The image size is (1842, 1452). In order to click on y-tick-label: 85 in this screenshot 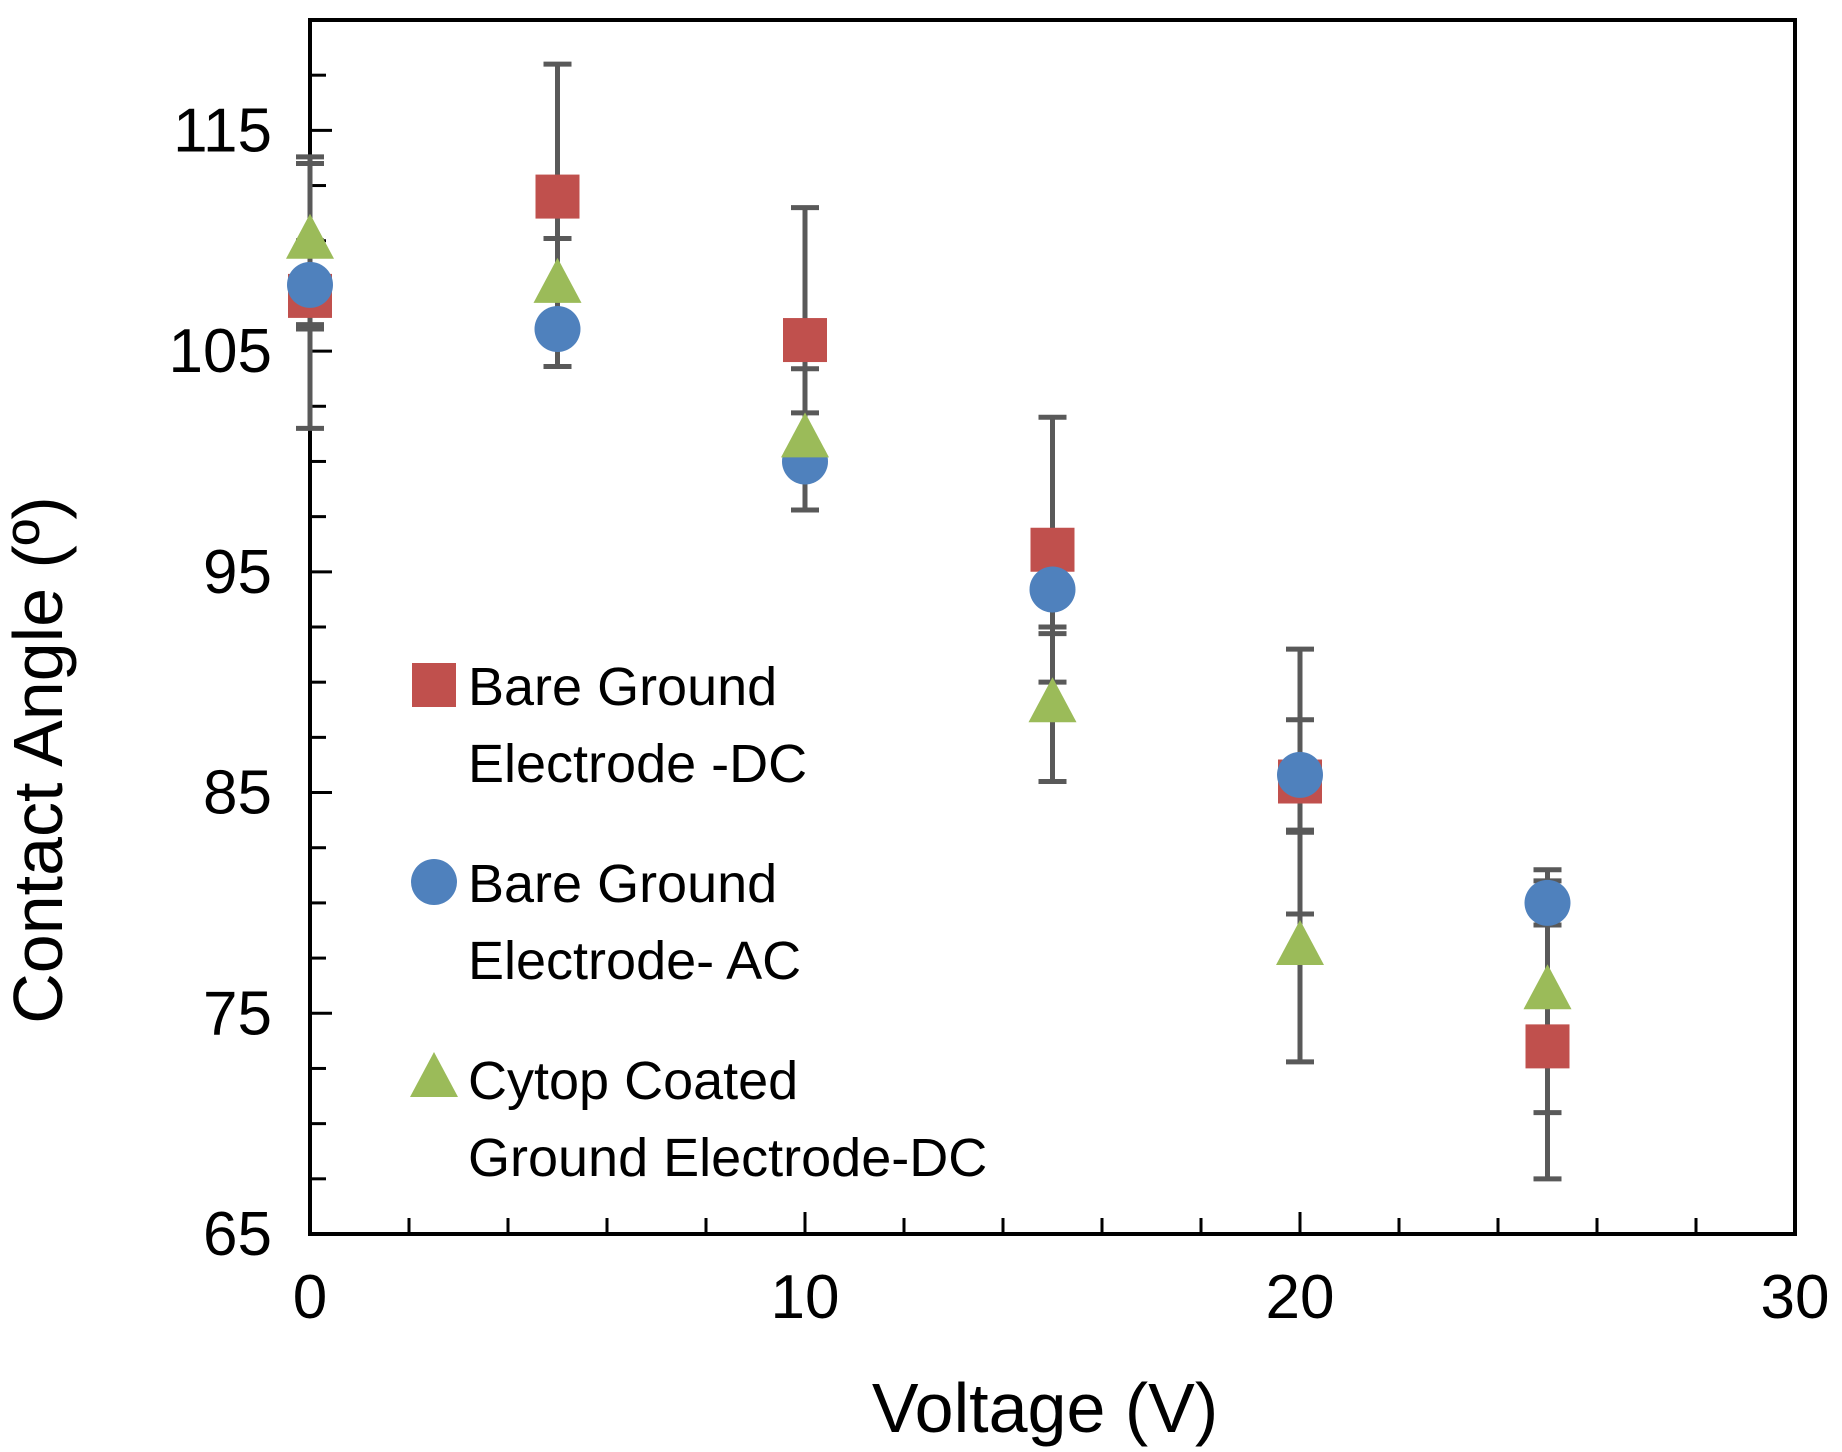, I will do `click(237, 793)`.